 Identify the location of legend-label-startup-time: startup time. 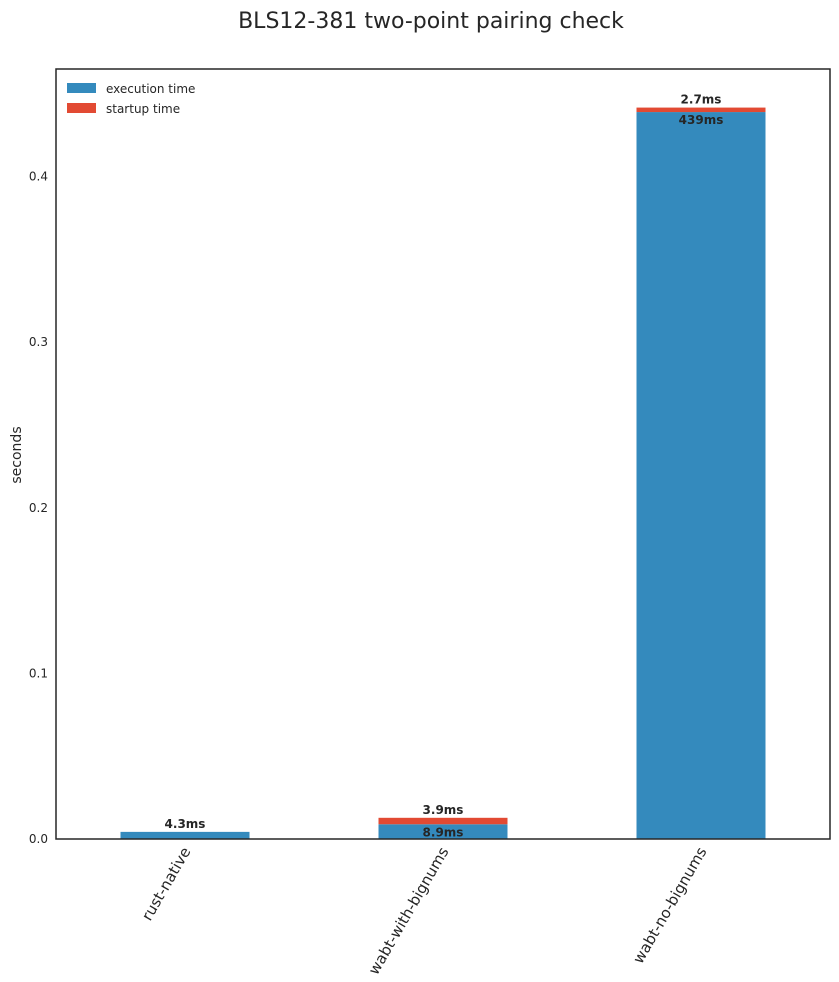
(143, 109).